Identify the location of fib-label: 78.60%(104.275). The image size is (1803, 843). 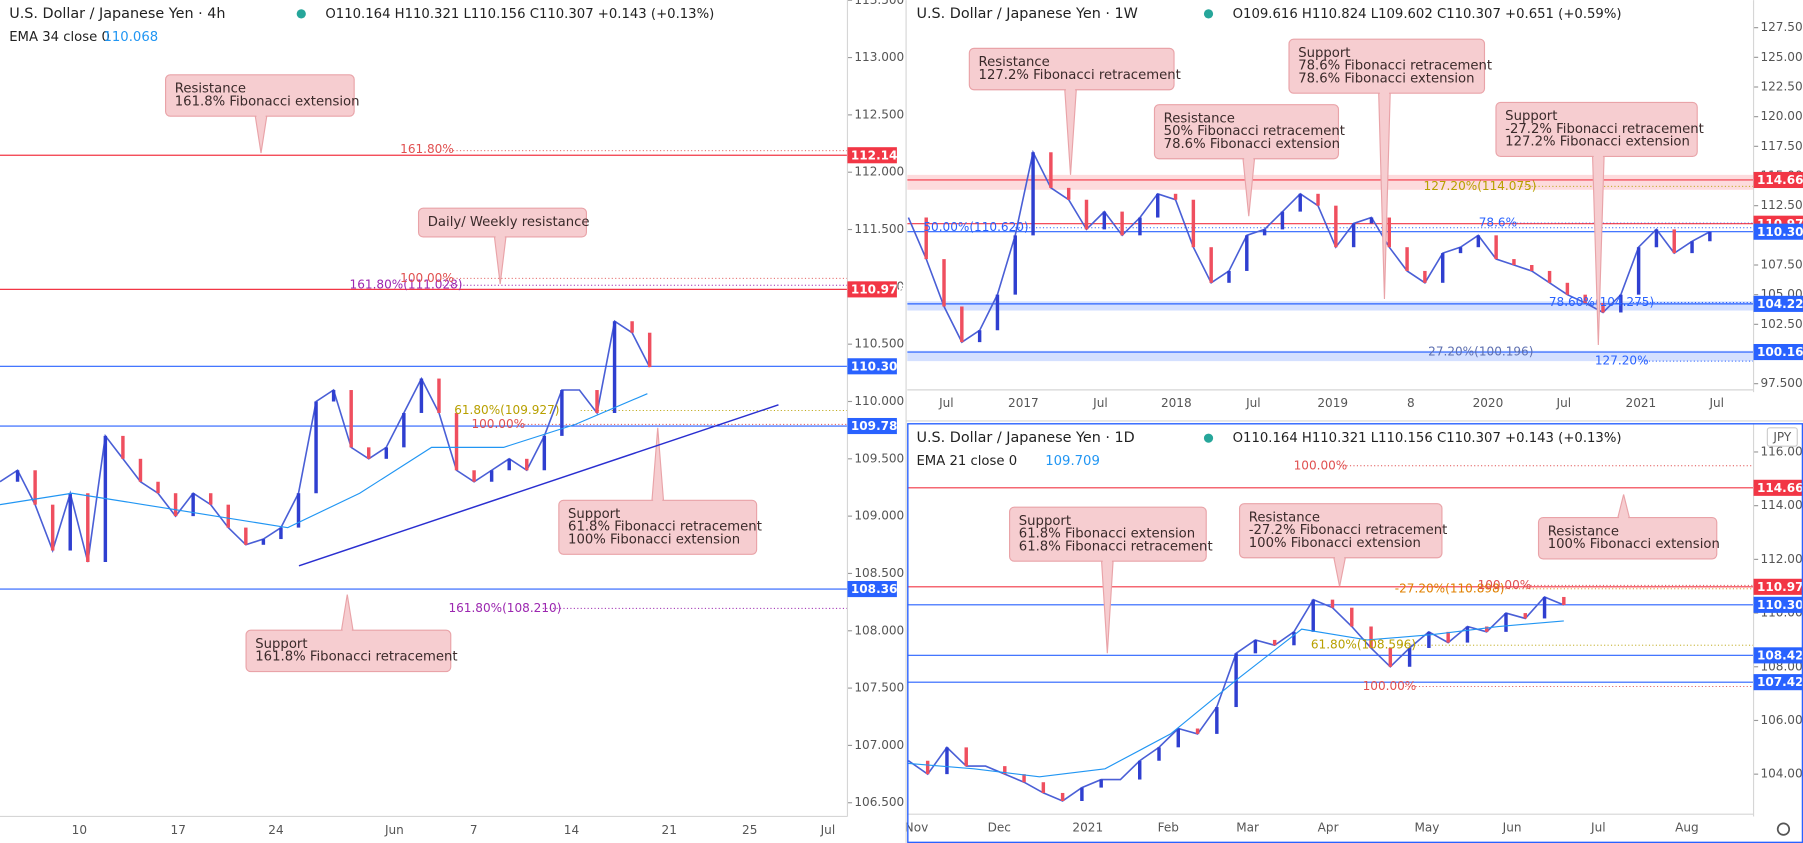
(1601, 302).